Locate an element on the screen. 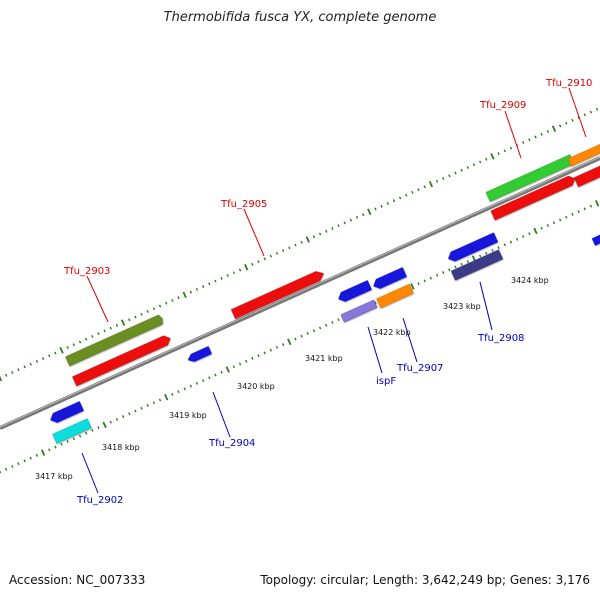 The image size is (600, 600). accession-text: Accession: NC_007333 is located at coordinates (77, 580).